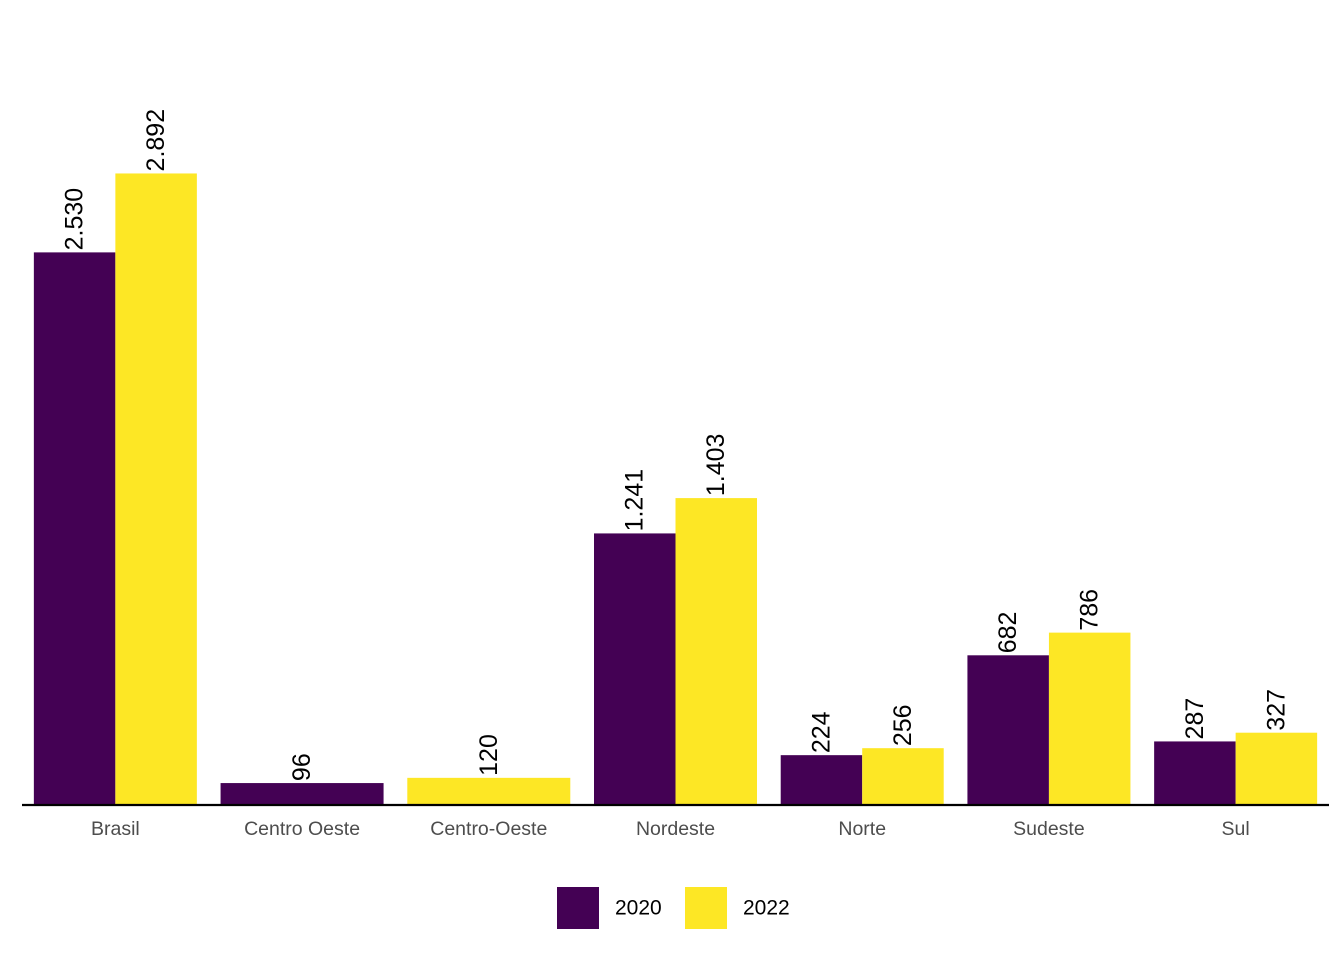 The width and height of the screenshot is (1344, 965). I want to click on bar-centro-oeste-2020, so click(302, 793).